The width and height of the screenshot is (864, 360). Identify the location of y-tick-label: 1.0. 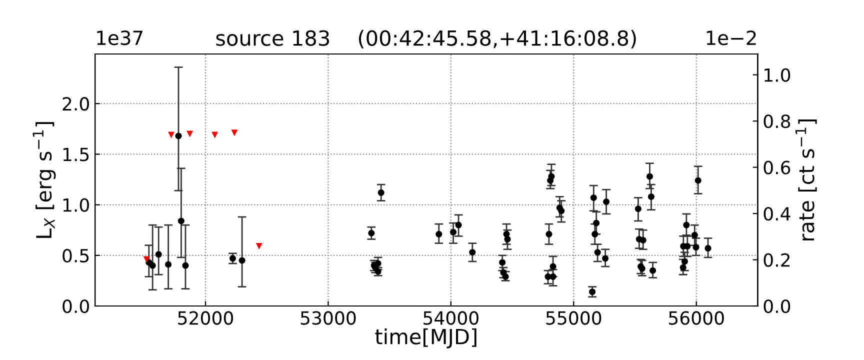
(76, 205).